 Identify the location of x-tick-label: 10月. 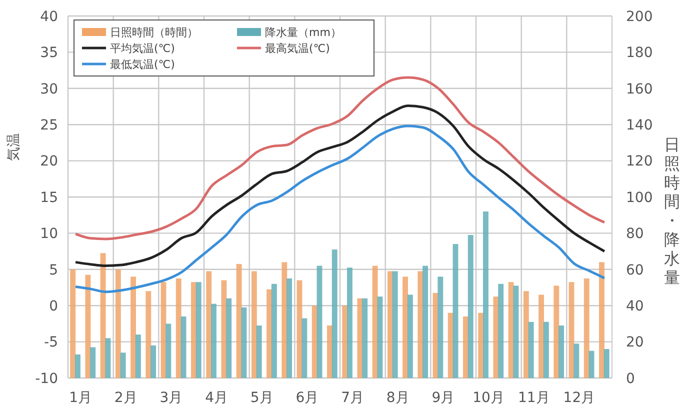
(488, 398).